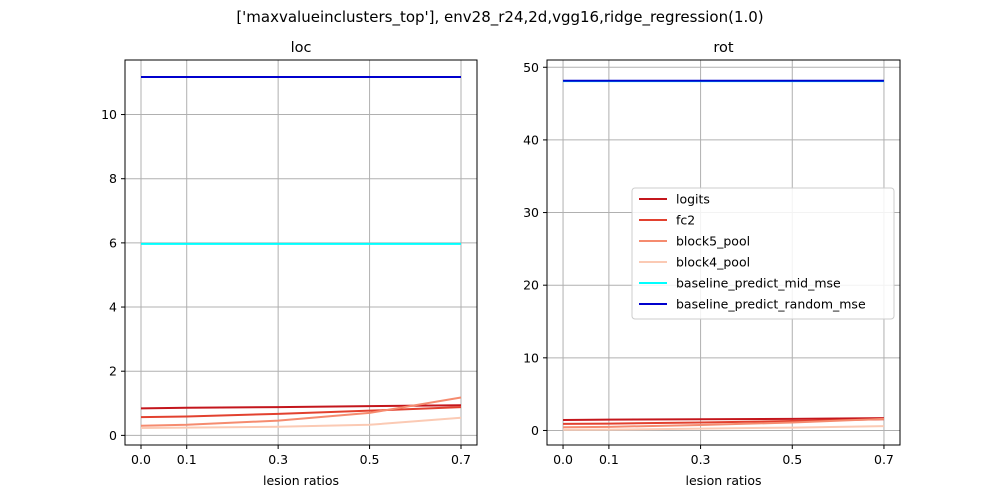  I want to click on y-tick-label: 50, so click(531, 67).